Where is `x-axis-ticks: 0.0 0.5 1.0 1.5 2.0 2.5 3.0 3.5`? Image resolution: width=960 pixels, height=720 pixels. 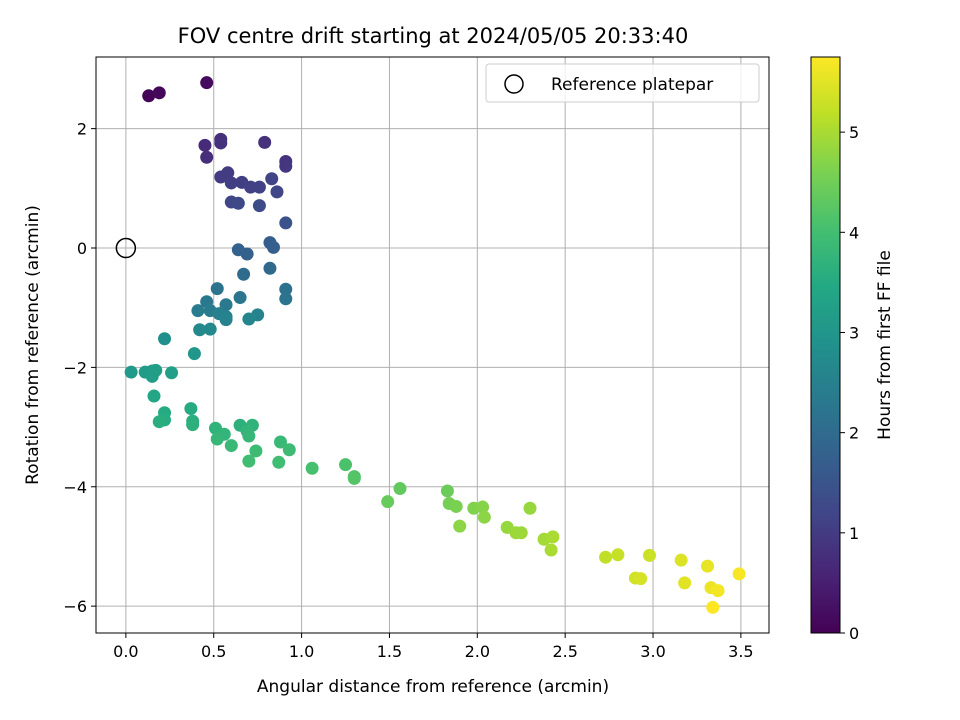 x-axis-ticks: 0.0 0.5 1.0 1.5 2.0 2.5 3.0 3.5 is located at coordinates (433, 647).